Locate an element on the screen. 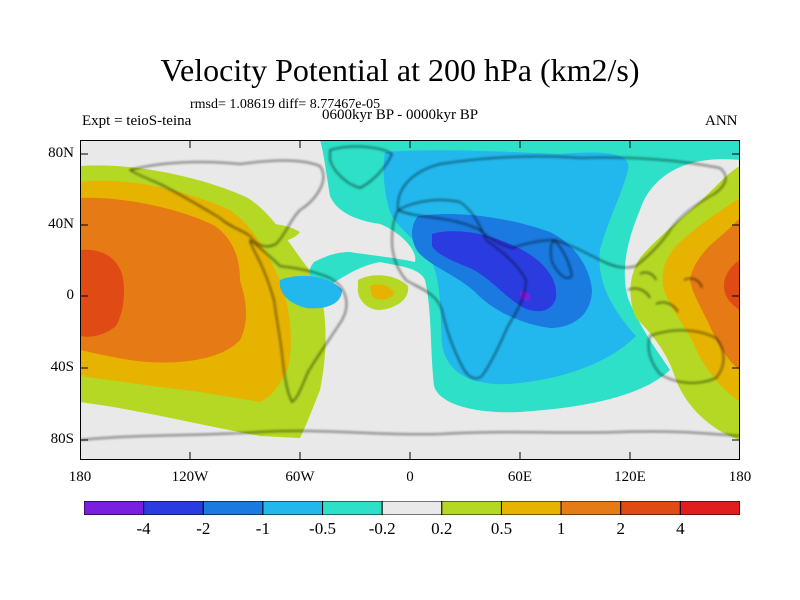  lat-label-0: 0 is located at coordinates (70, 295).